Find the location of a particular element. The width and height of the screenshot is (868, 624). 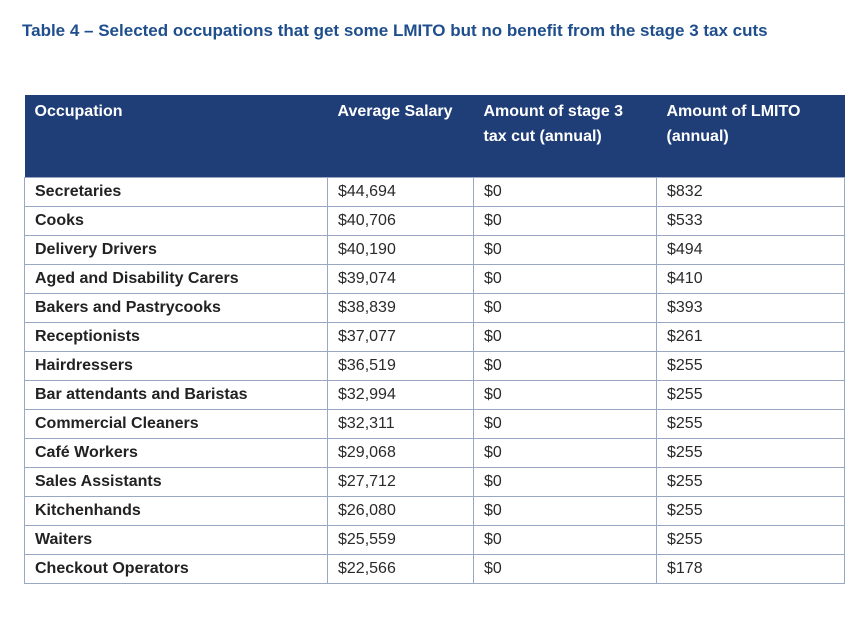

lmito-cell: $533 is located at coordinates (750, 220).